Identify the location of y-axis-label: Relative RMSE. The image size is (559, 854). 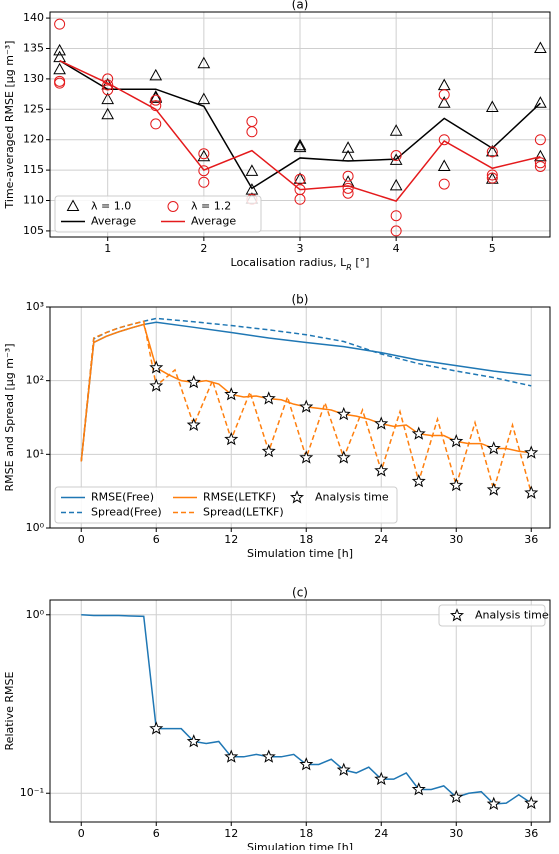
(9, 710).